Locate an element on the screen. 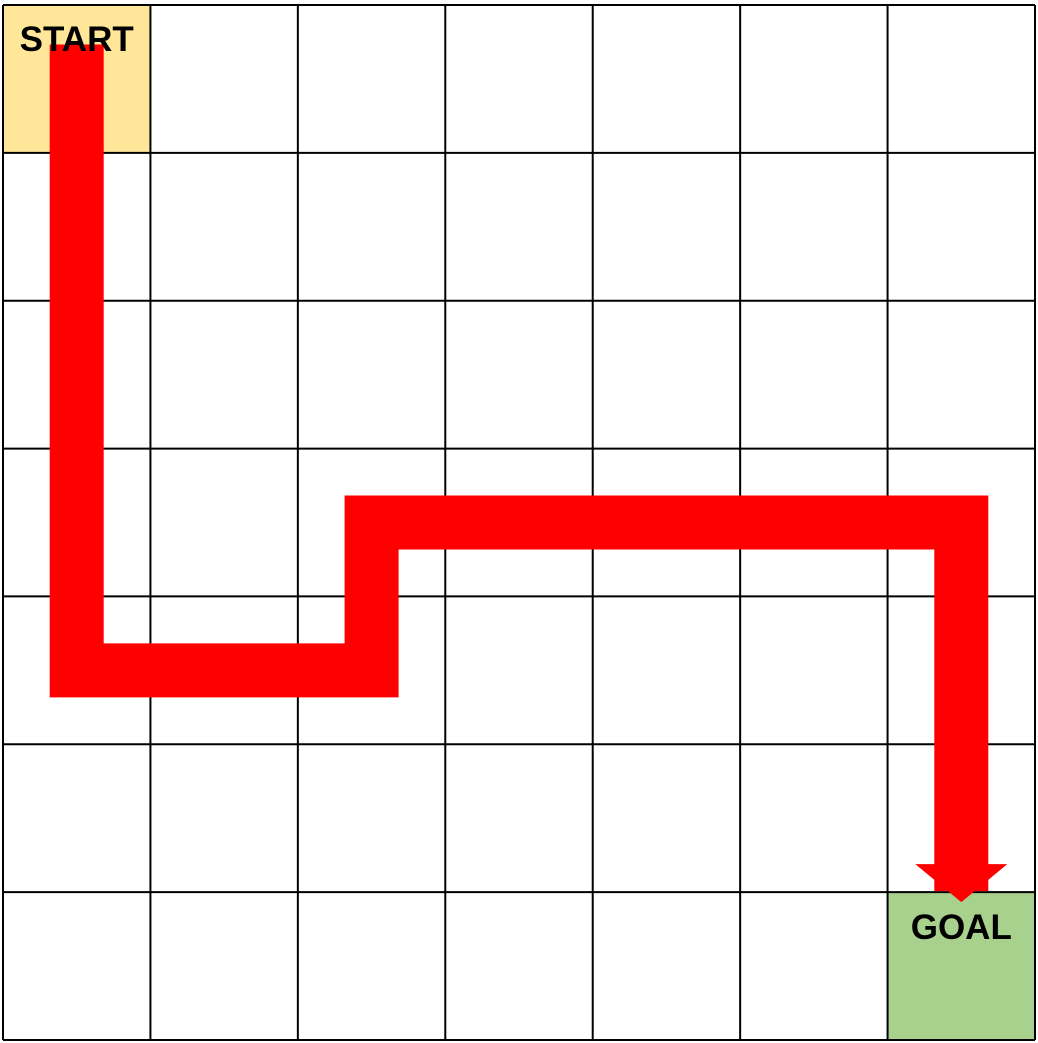 This screenshot has height=1043, width=1038. goal-label: GOAL is located at coordinates (961, 927).